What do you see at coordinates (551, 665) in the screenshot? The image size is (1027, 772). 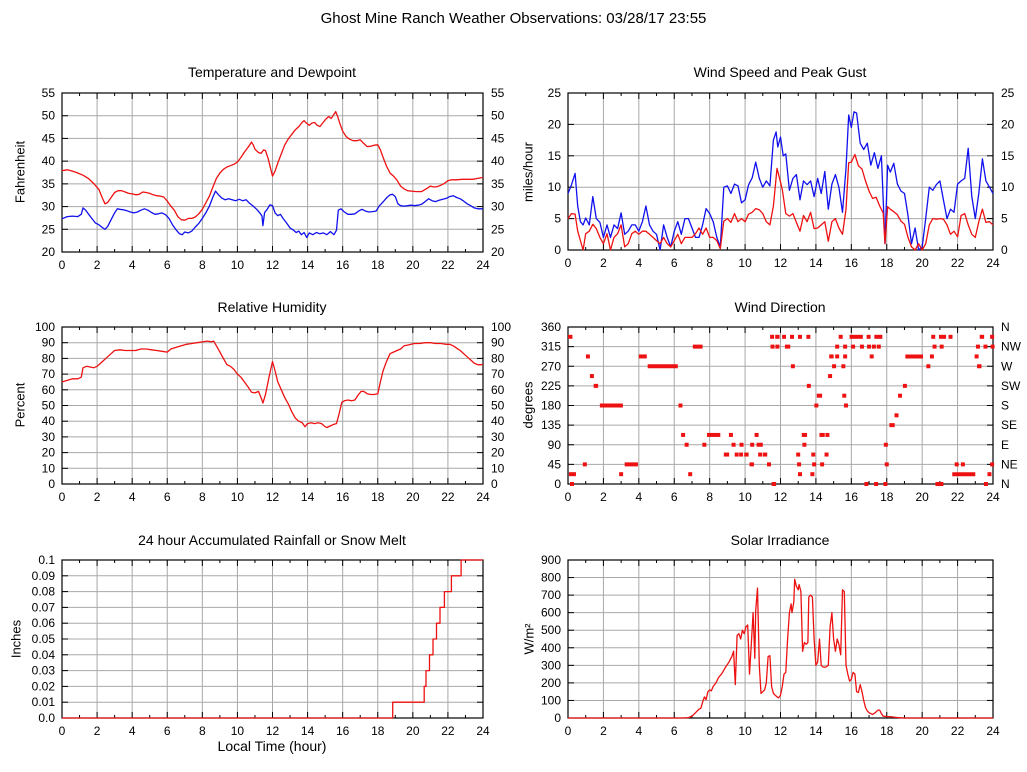 I see `y-tick-label: 300` at bounding box center [551, 665].